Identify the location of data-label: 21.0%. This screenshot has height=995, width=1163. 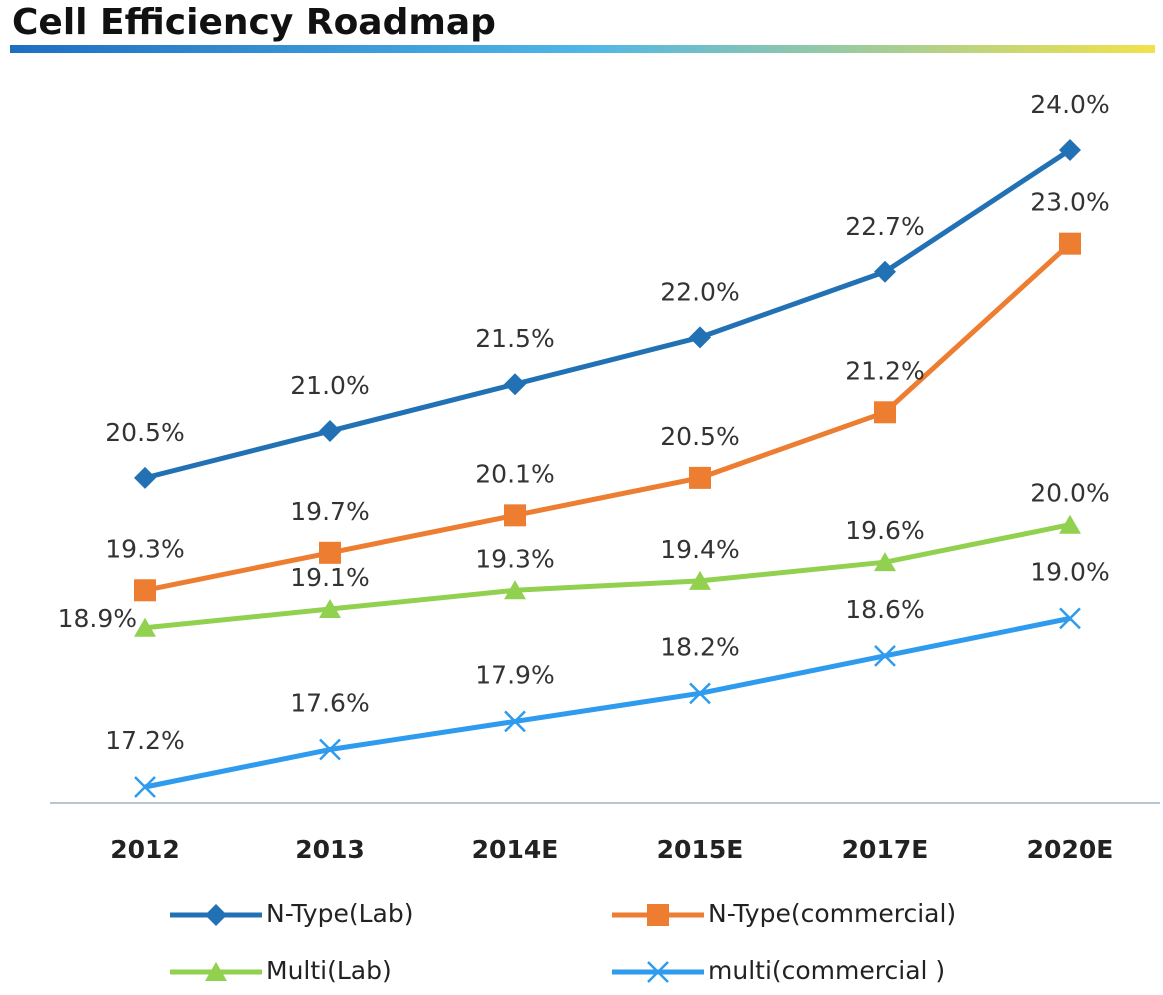
(329, 385).